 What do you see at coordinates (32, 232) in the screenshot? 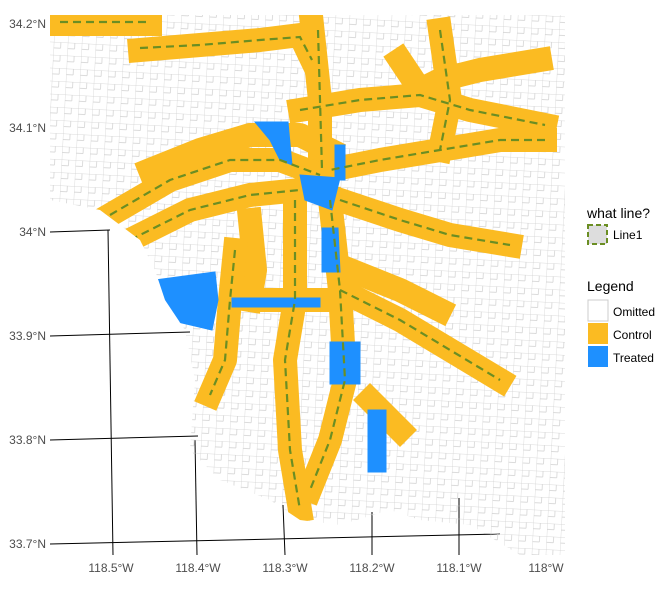
I see `y-tick-label: 34°N` at bounding box center [32, 232].